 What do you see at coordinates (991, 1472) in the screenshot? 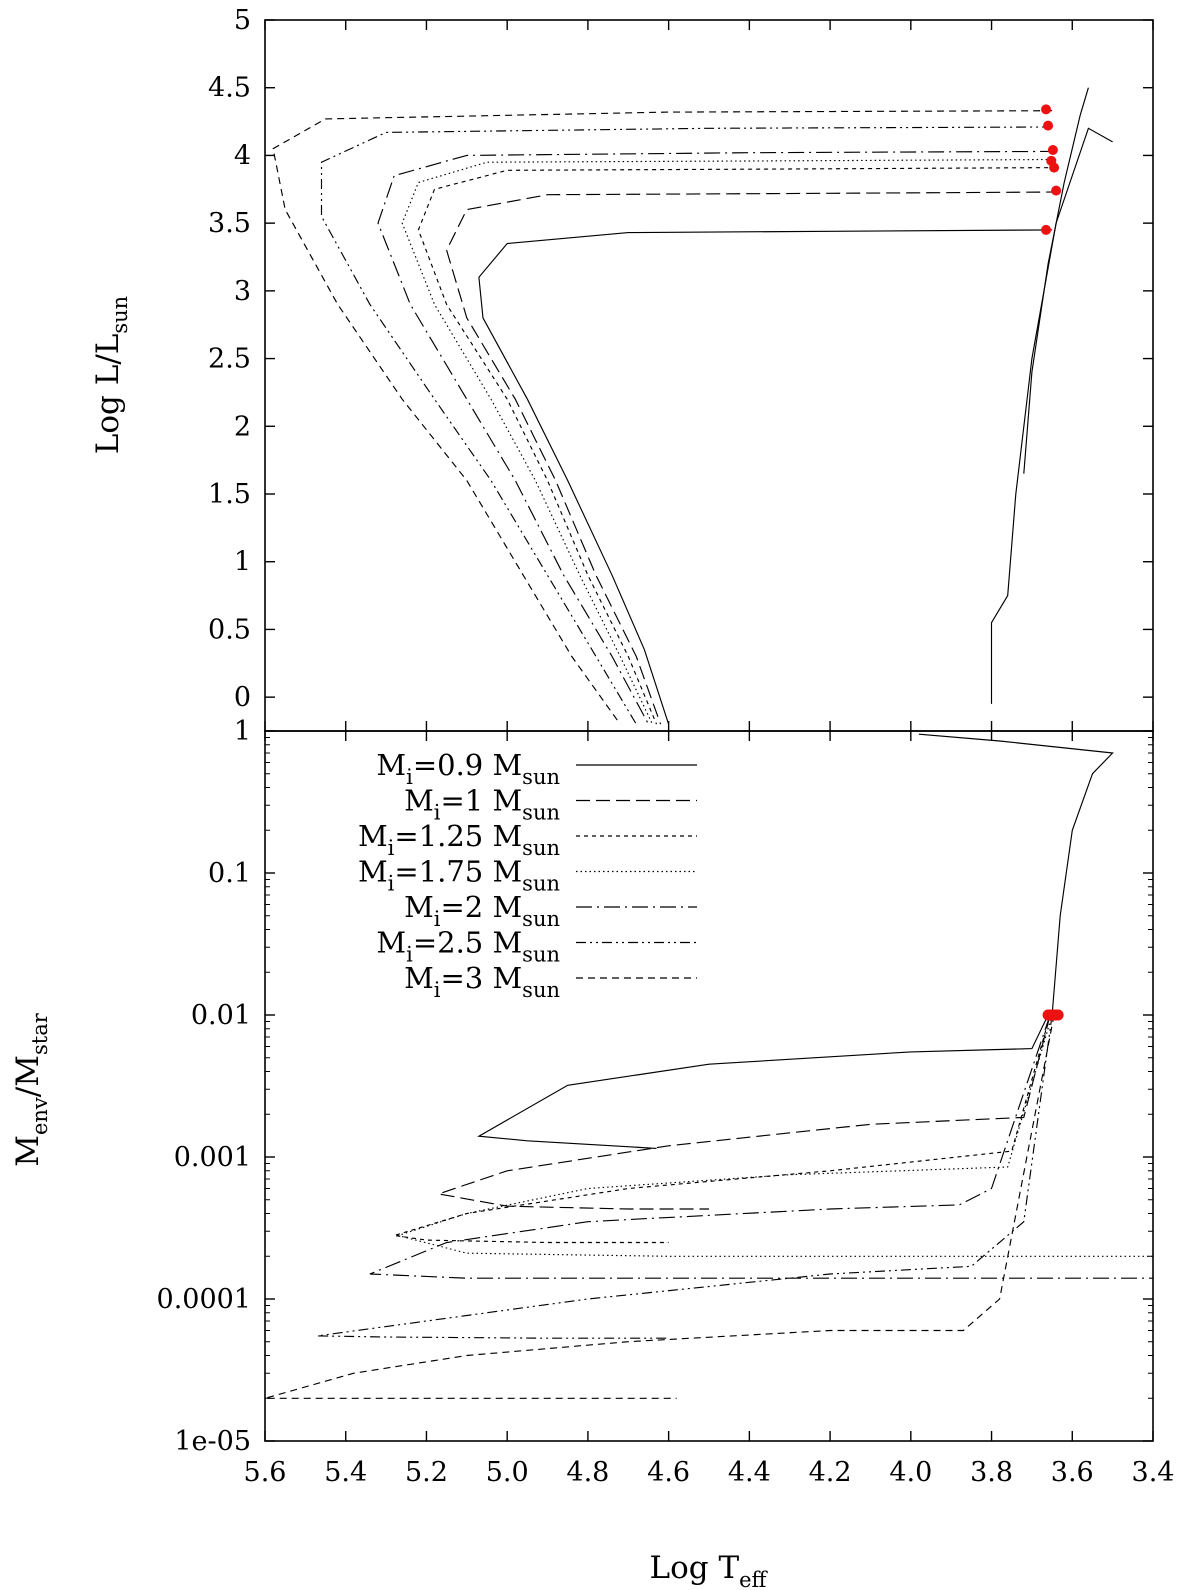
I see `x-tick-label: 3.8` at bounding box center [991, 1472].